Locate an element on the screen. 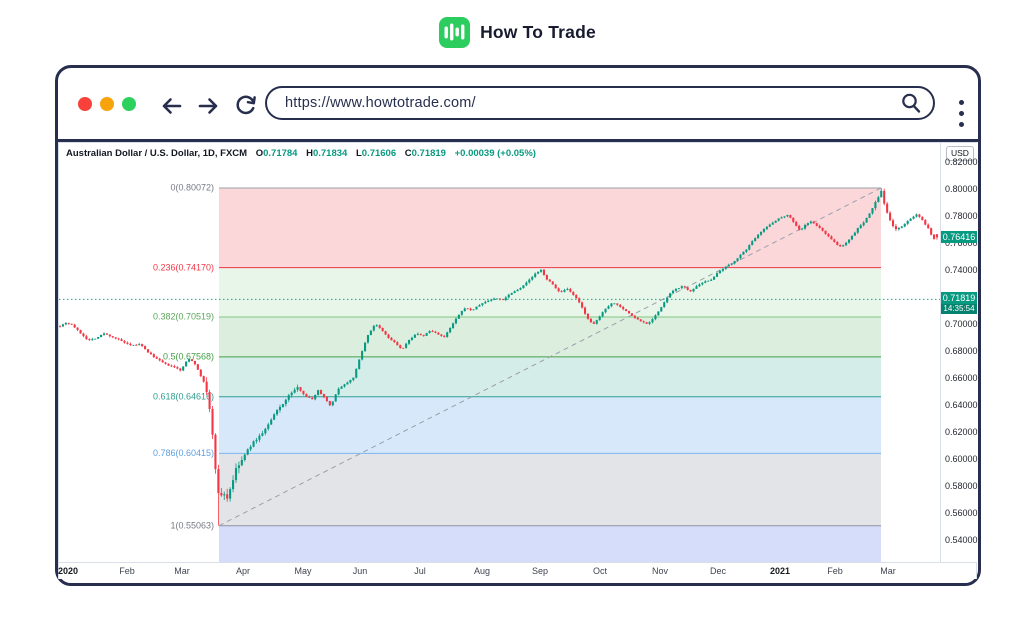  fib-level-label: 0.236(0.74170) is located at coordinates (183, 267).